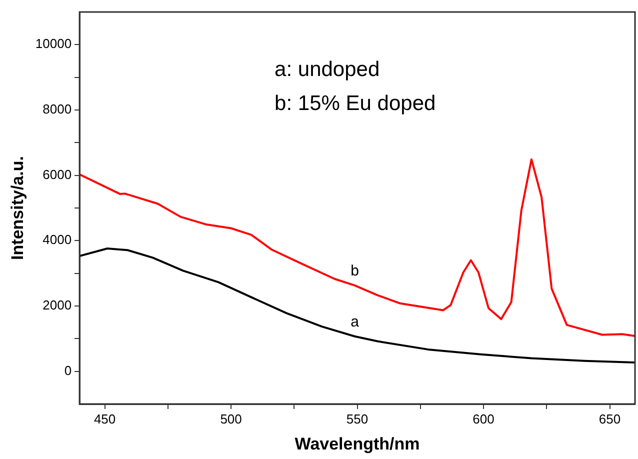  What do you see at coordinates (57, 240) in the screenshot?
I see `y-tick-label: 4000` at bounding box center [57, 240].